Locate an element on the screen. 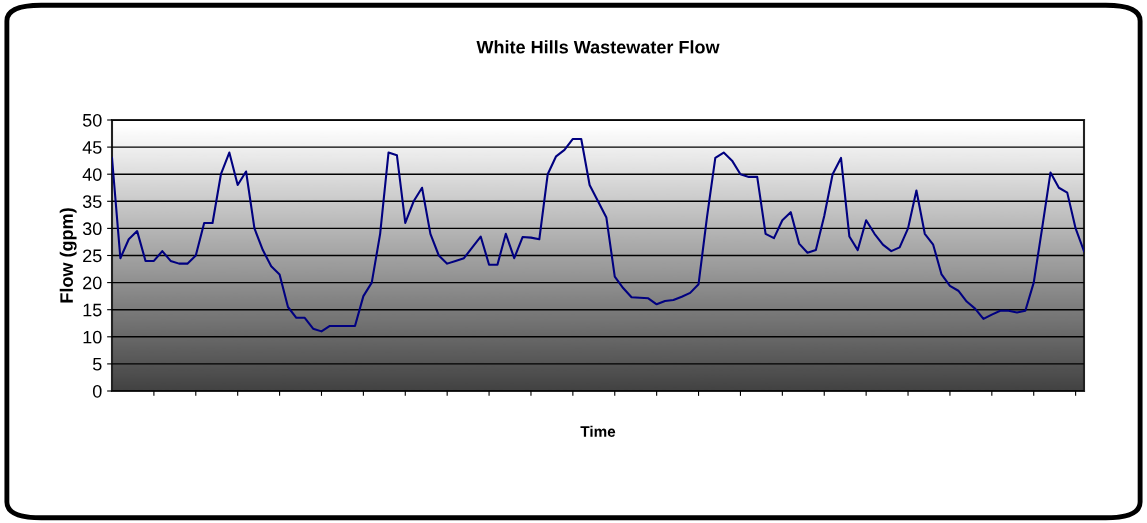 This screenshot has width=1147, height=523. y-tick-label: 10 is located at coordinates (92, 337).